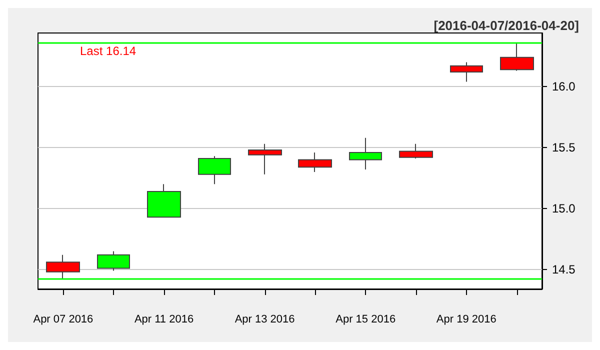  Describe the element at coordinates (564, 87) in the screenshot. I see `y-tick-label: 16.0` at that location.